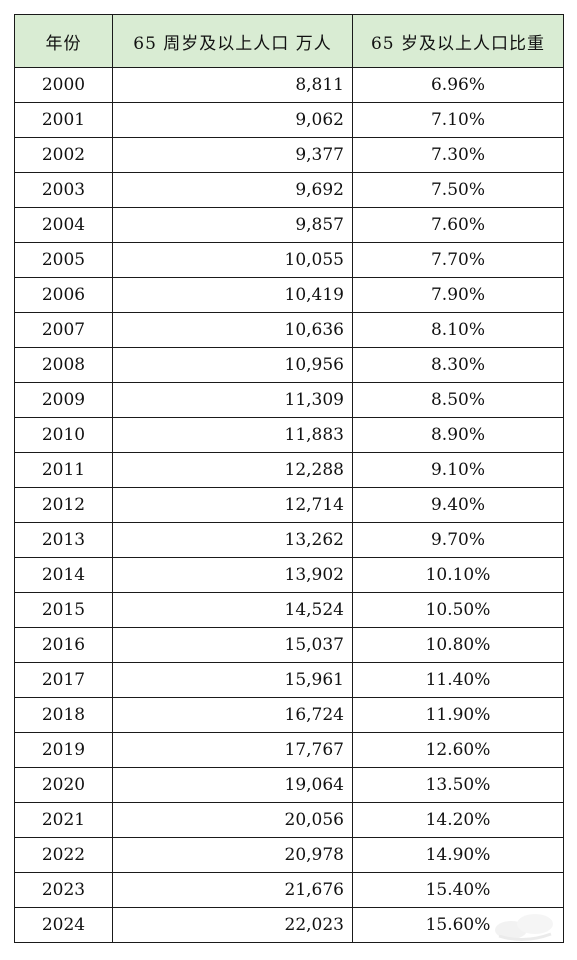 Image resolution: width=577 pixels, height=960 pixels. What do you see at coordinates (232, 85) in the screenshot?
I see `cell-population: 8,811` at bounding box center [232, 85].